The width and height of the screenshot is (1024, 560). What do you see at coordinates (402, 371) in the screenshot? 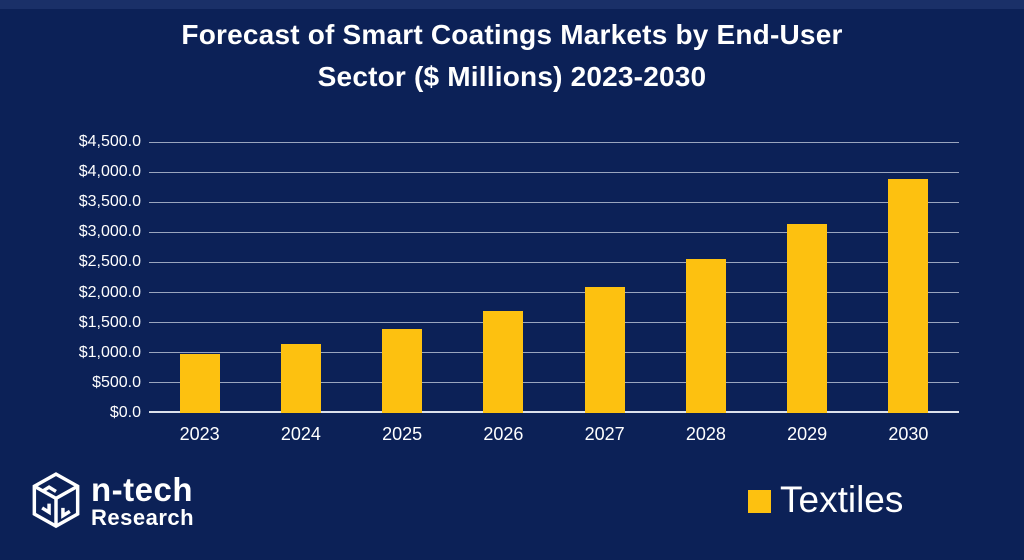
I see `bar-2025` at bounding box center [402, 371].